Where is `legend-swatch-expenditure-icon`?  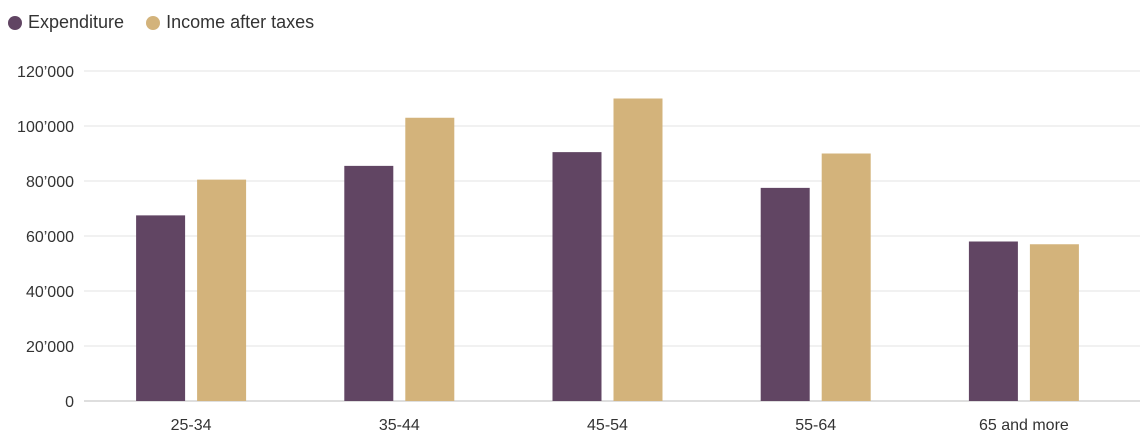
legend-swatch-expenditure-icon is located at coordinates (15, 22).